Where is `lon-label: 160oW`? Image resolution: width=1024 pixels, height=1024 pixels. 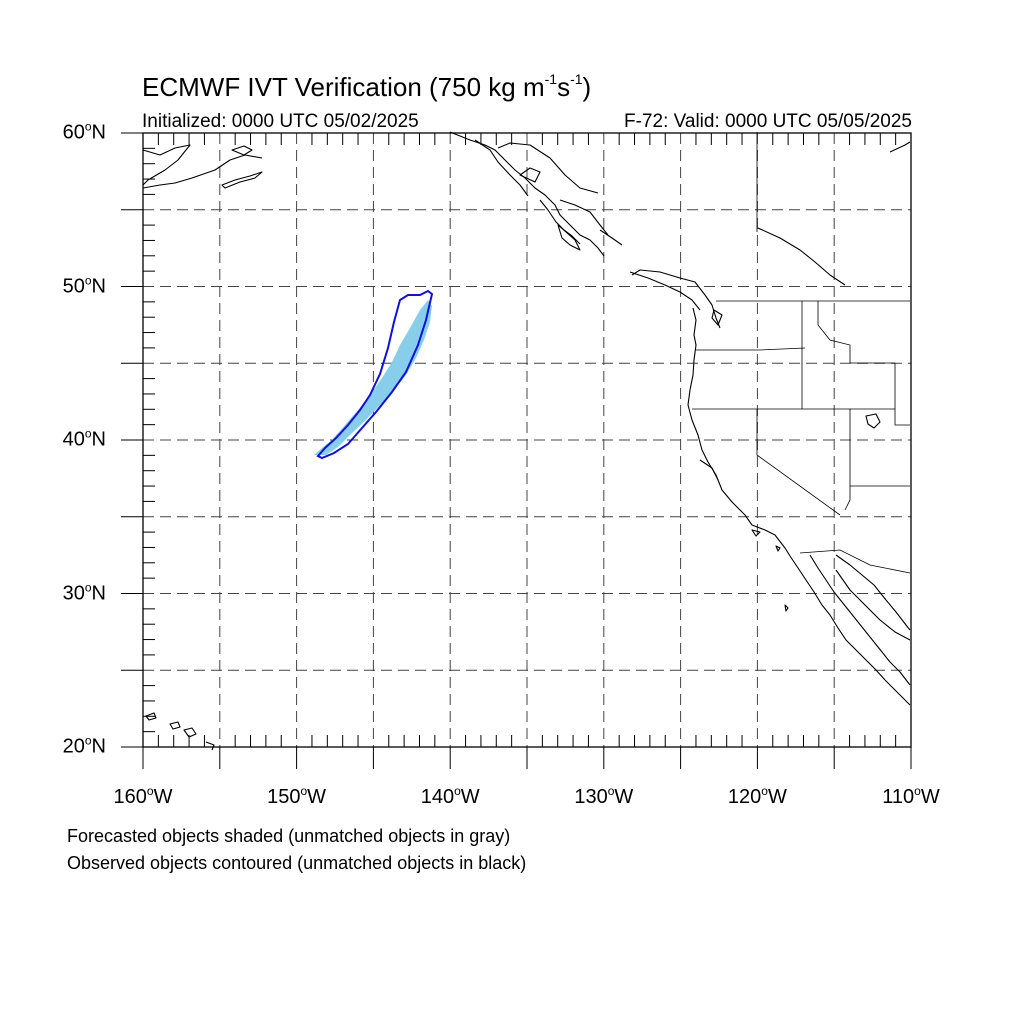 lon-label: 160oW is located at coordinates (143, 796).